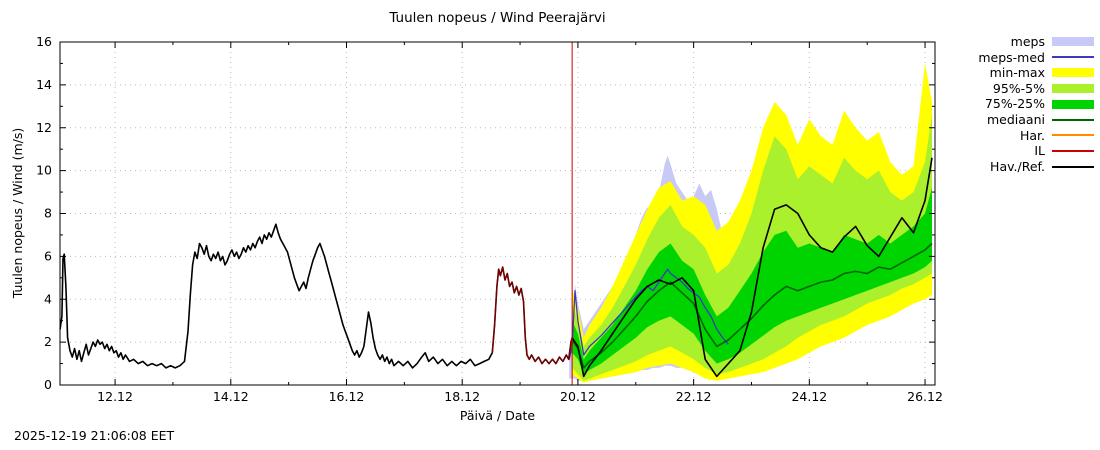 The height and width of the screenshot is (450, 1100). I want to click on legend-label: meps, so click(1027, 41).